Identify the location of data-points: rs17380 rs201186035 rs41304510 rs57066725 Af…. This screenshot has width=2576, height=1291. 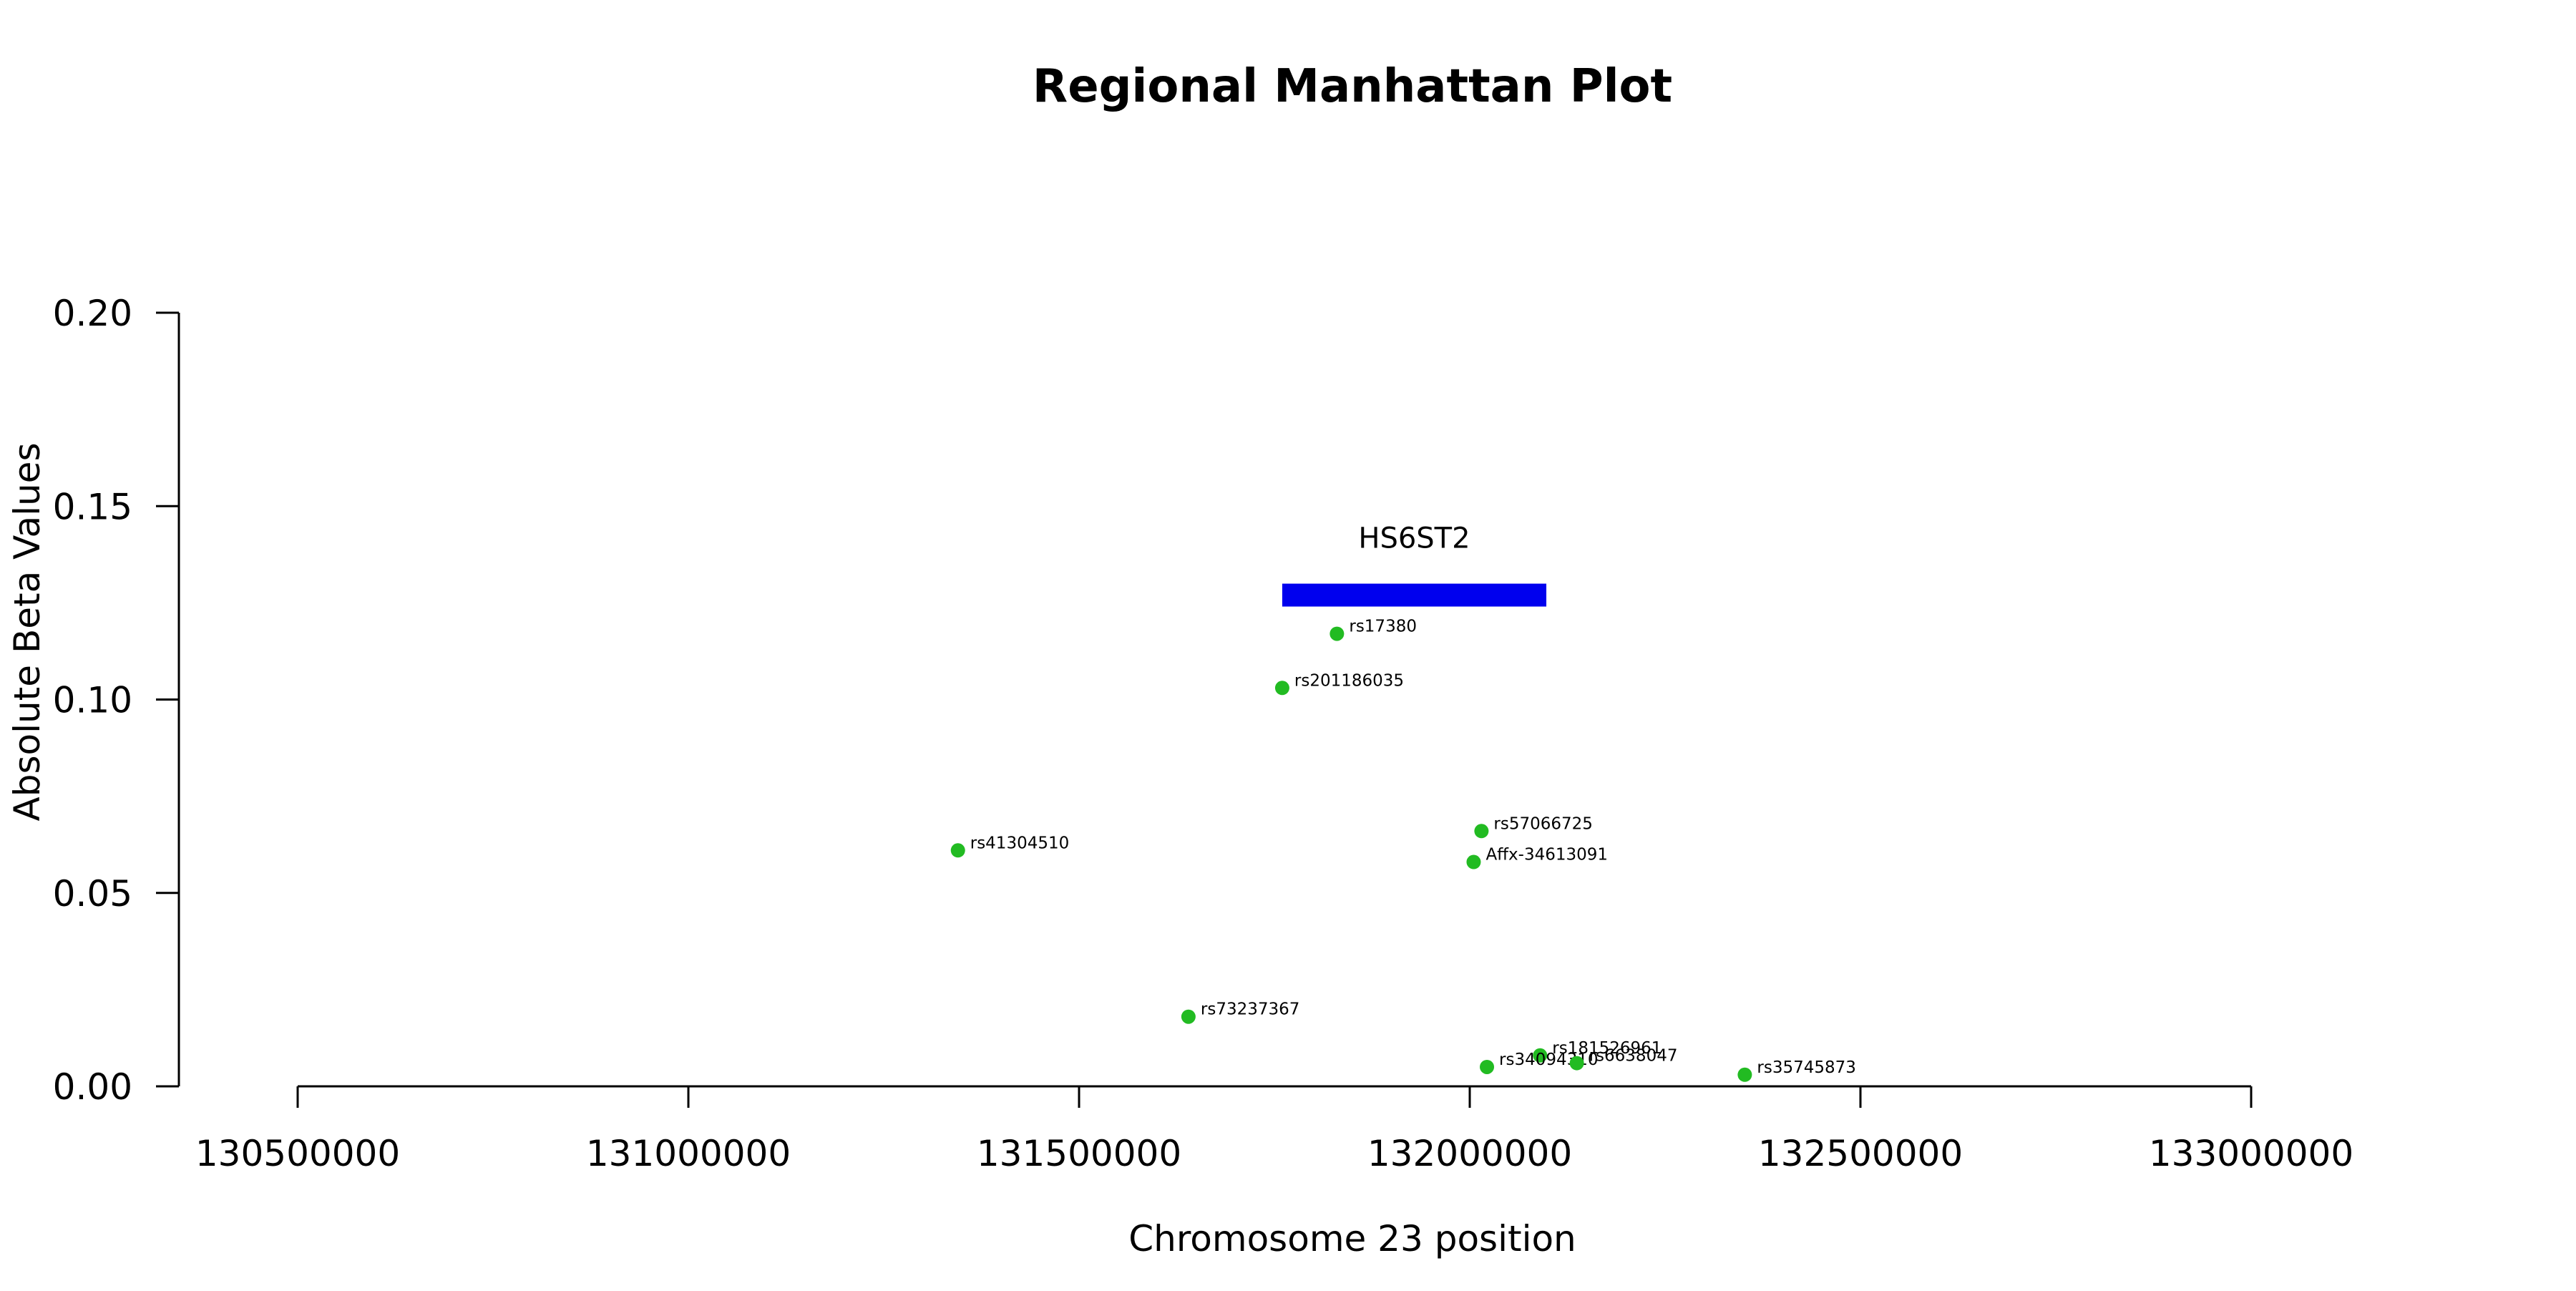
(1403, 850).